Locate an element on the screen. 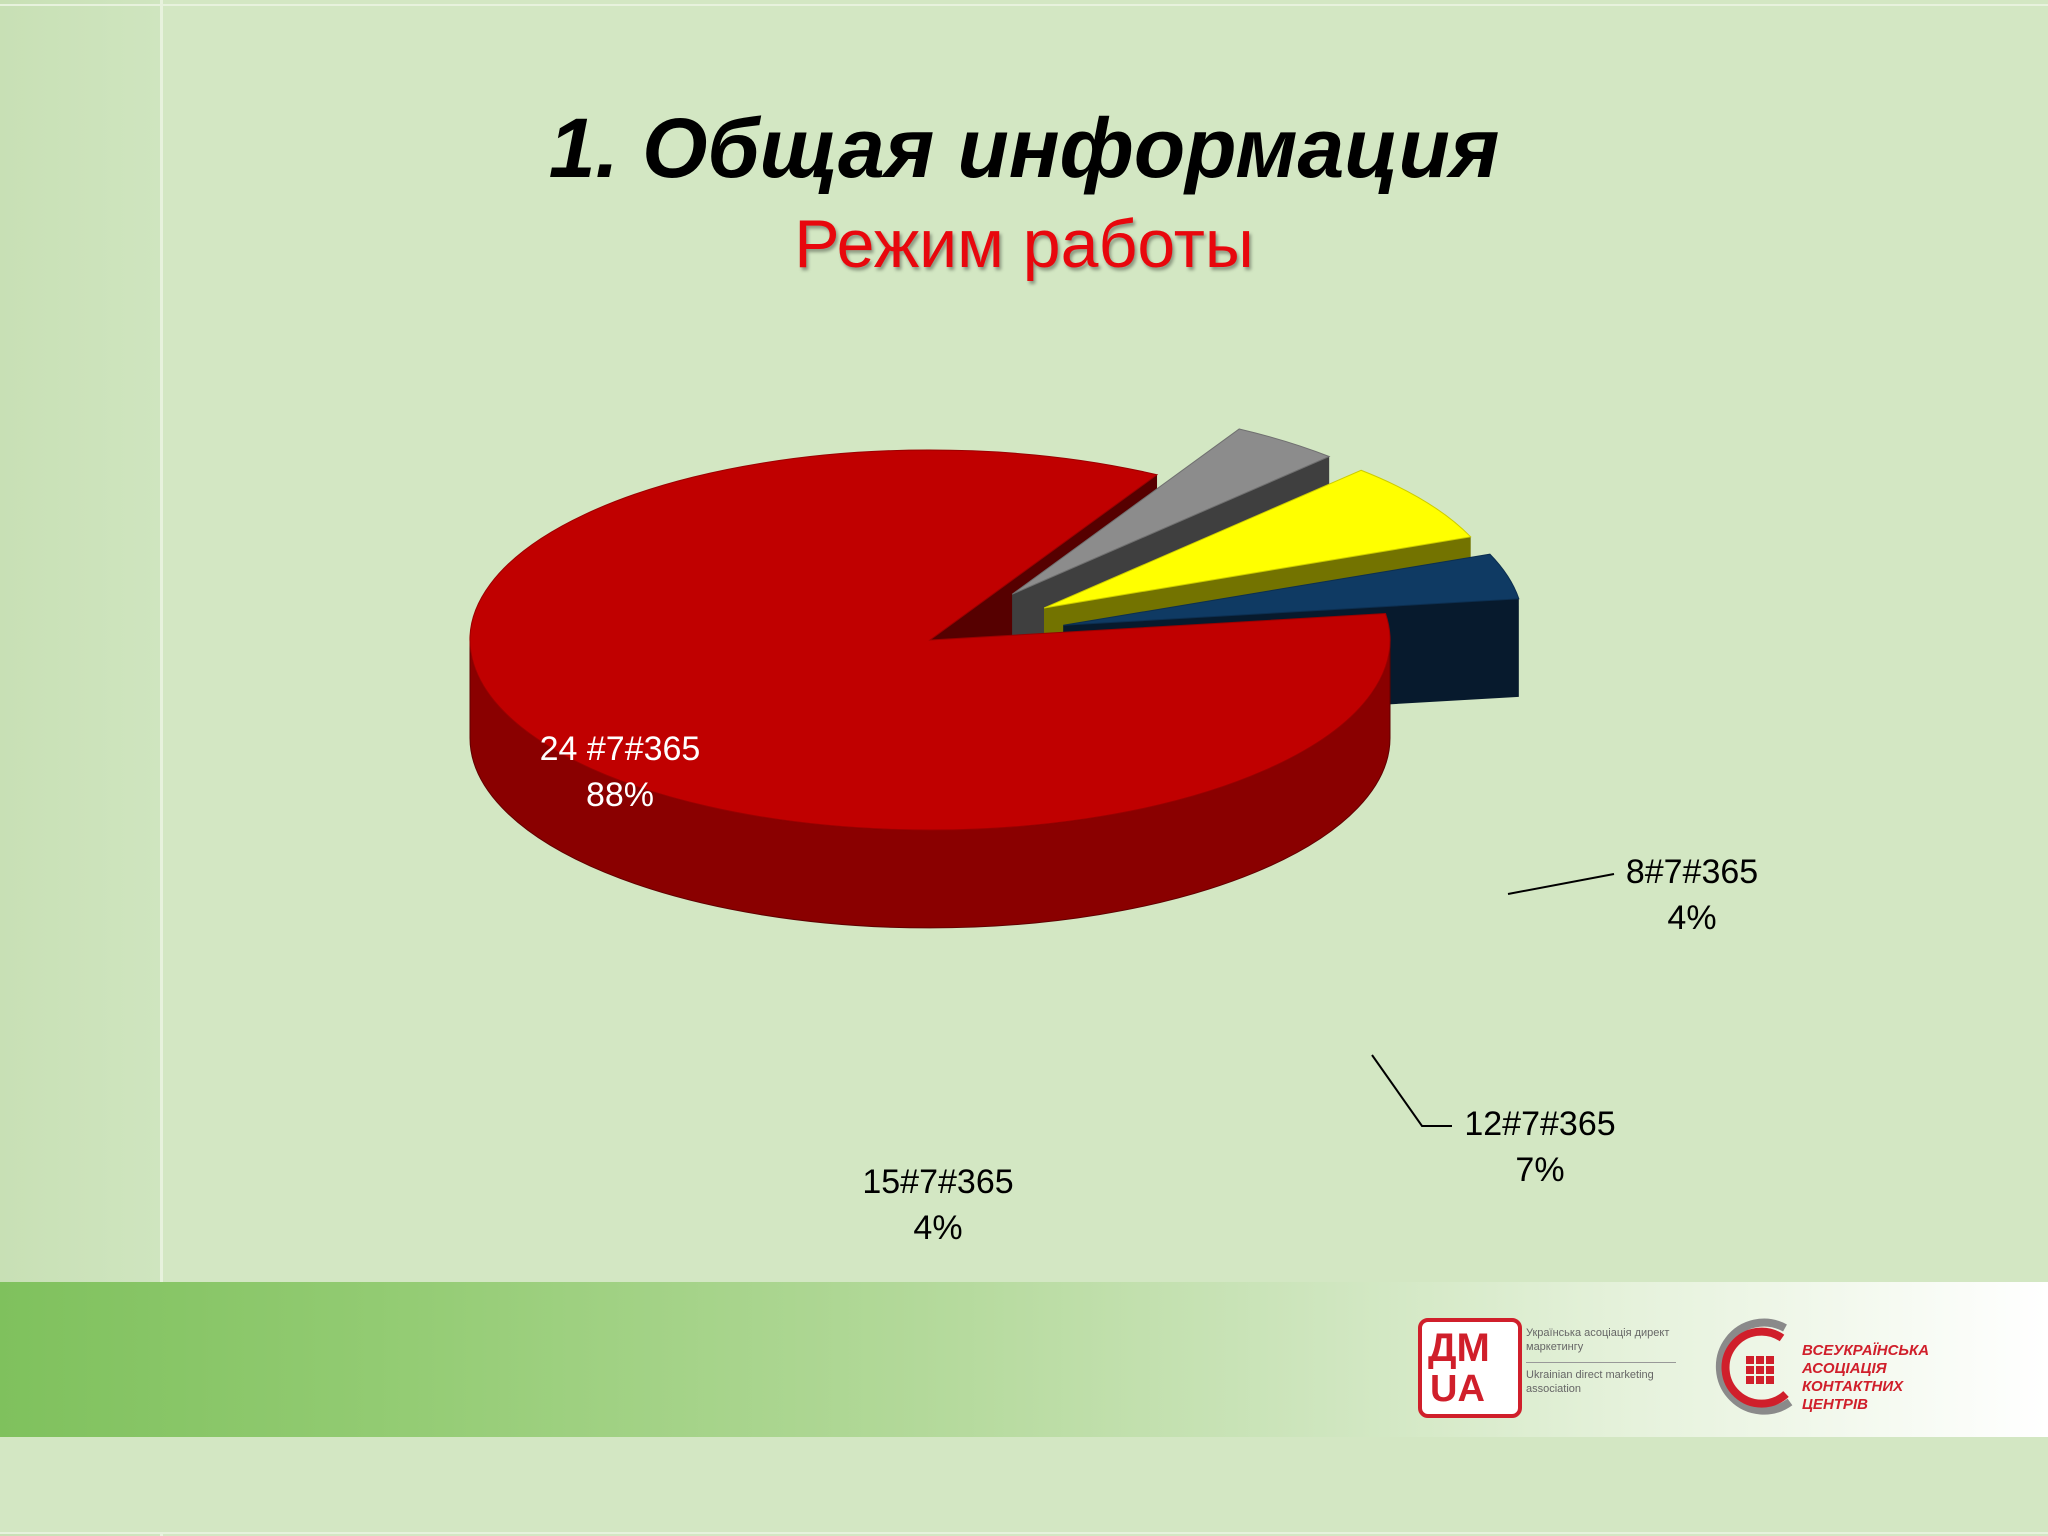 This screenshot has height=1536, width=2048. data-label-percent-3: 4% is located at coordinates (937, 1228).